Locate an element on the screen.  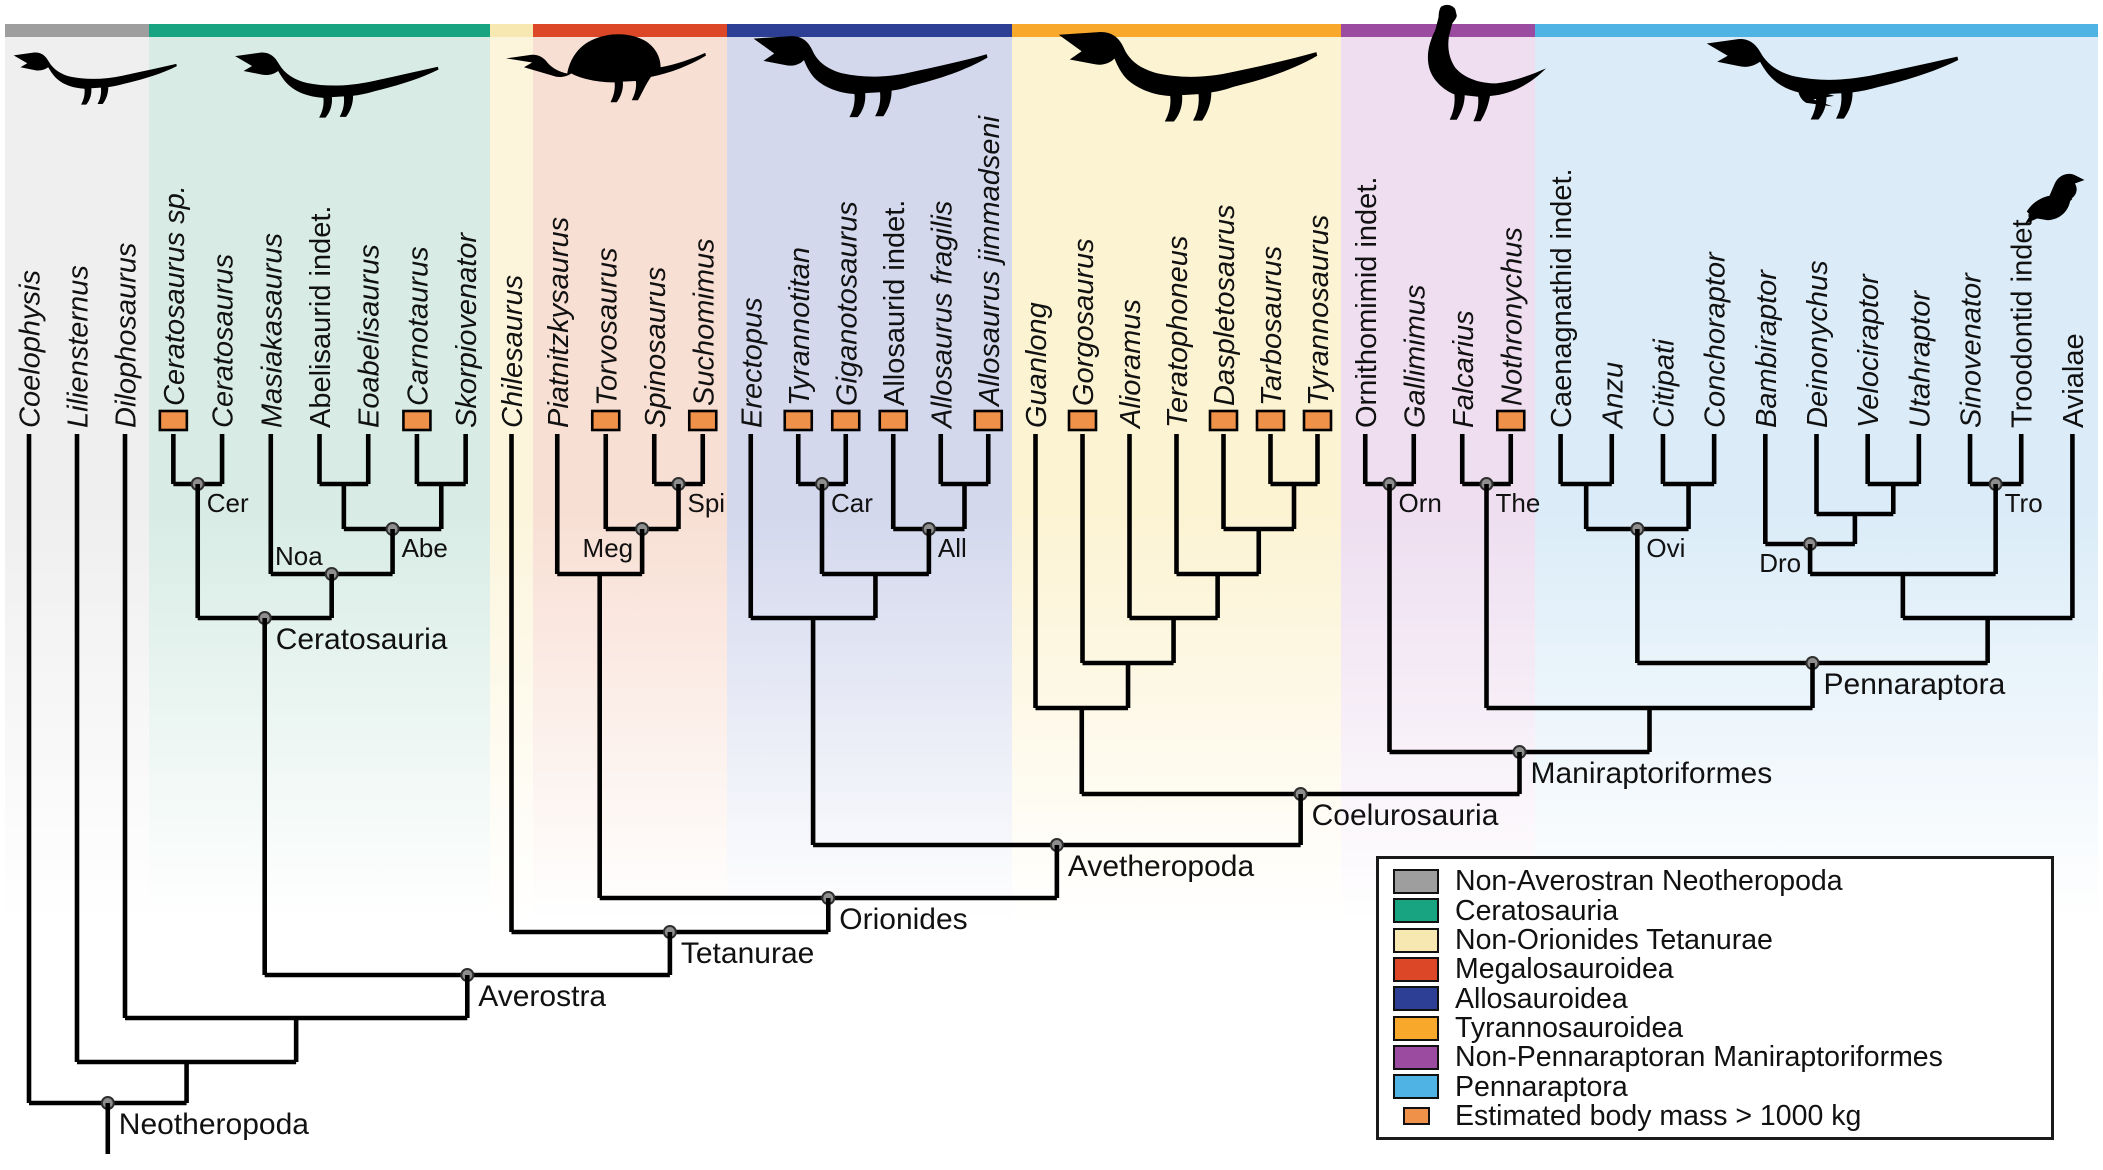
tyrannosaurid-silhouette-icon is located at coordinates (1188, 77).